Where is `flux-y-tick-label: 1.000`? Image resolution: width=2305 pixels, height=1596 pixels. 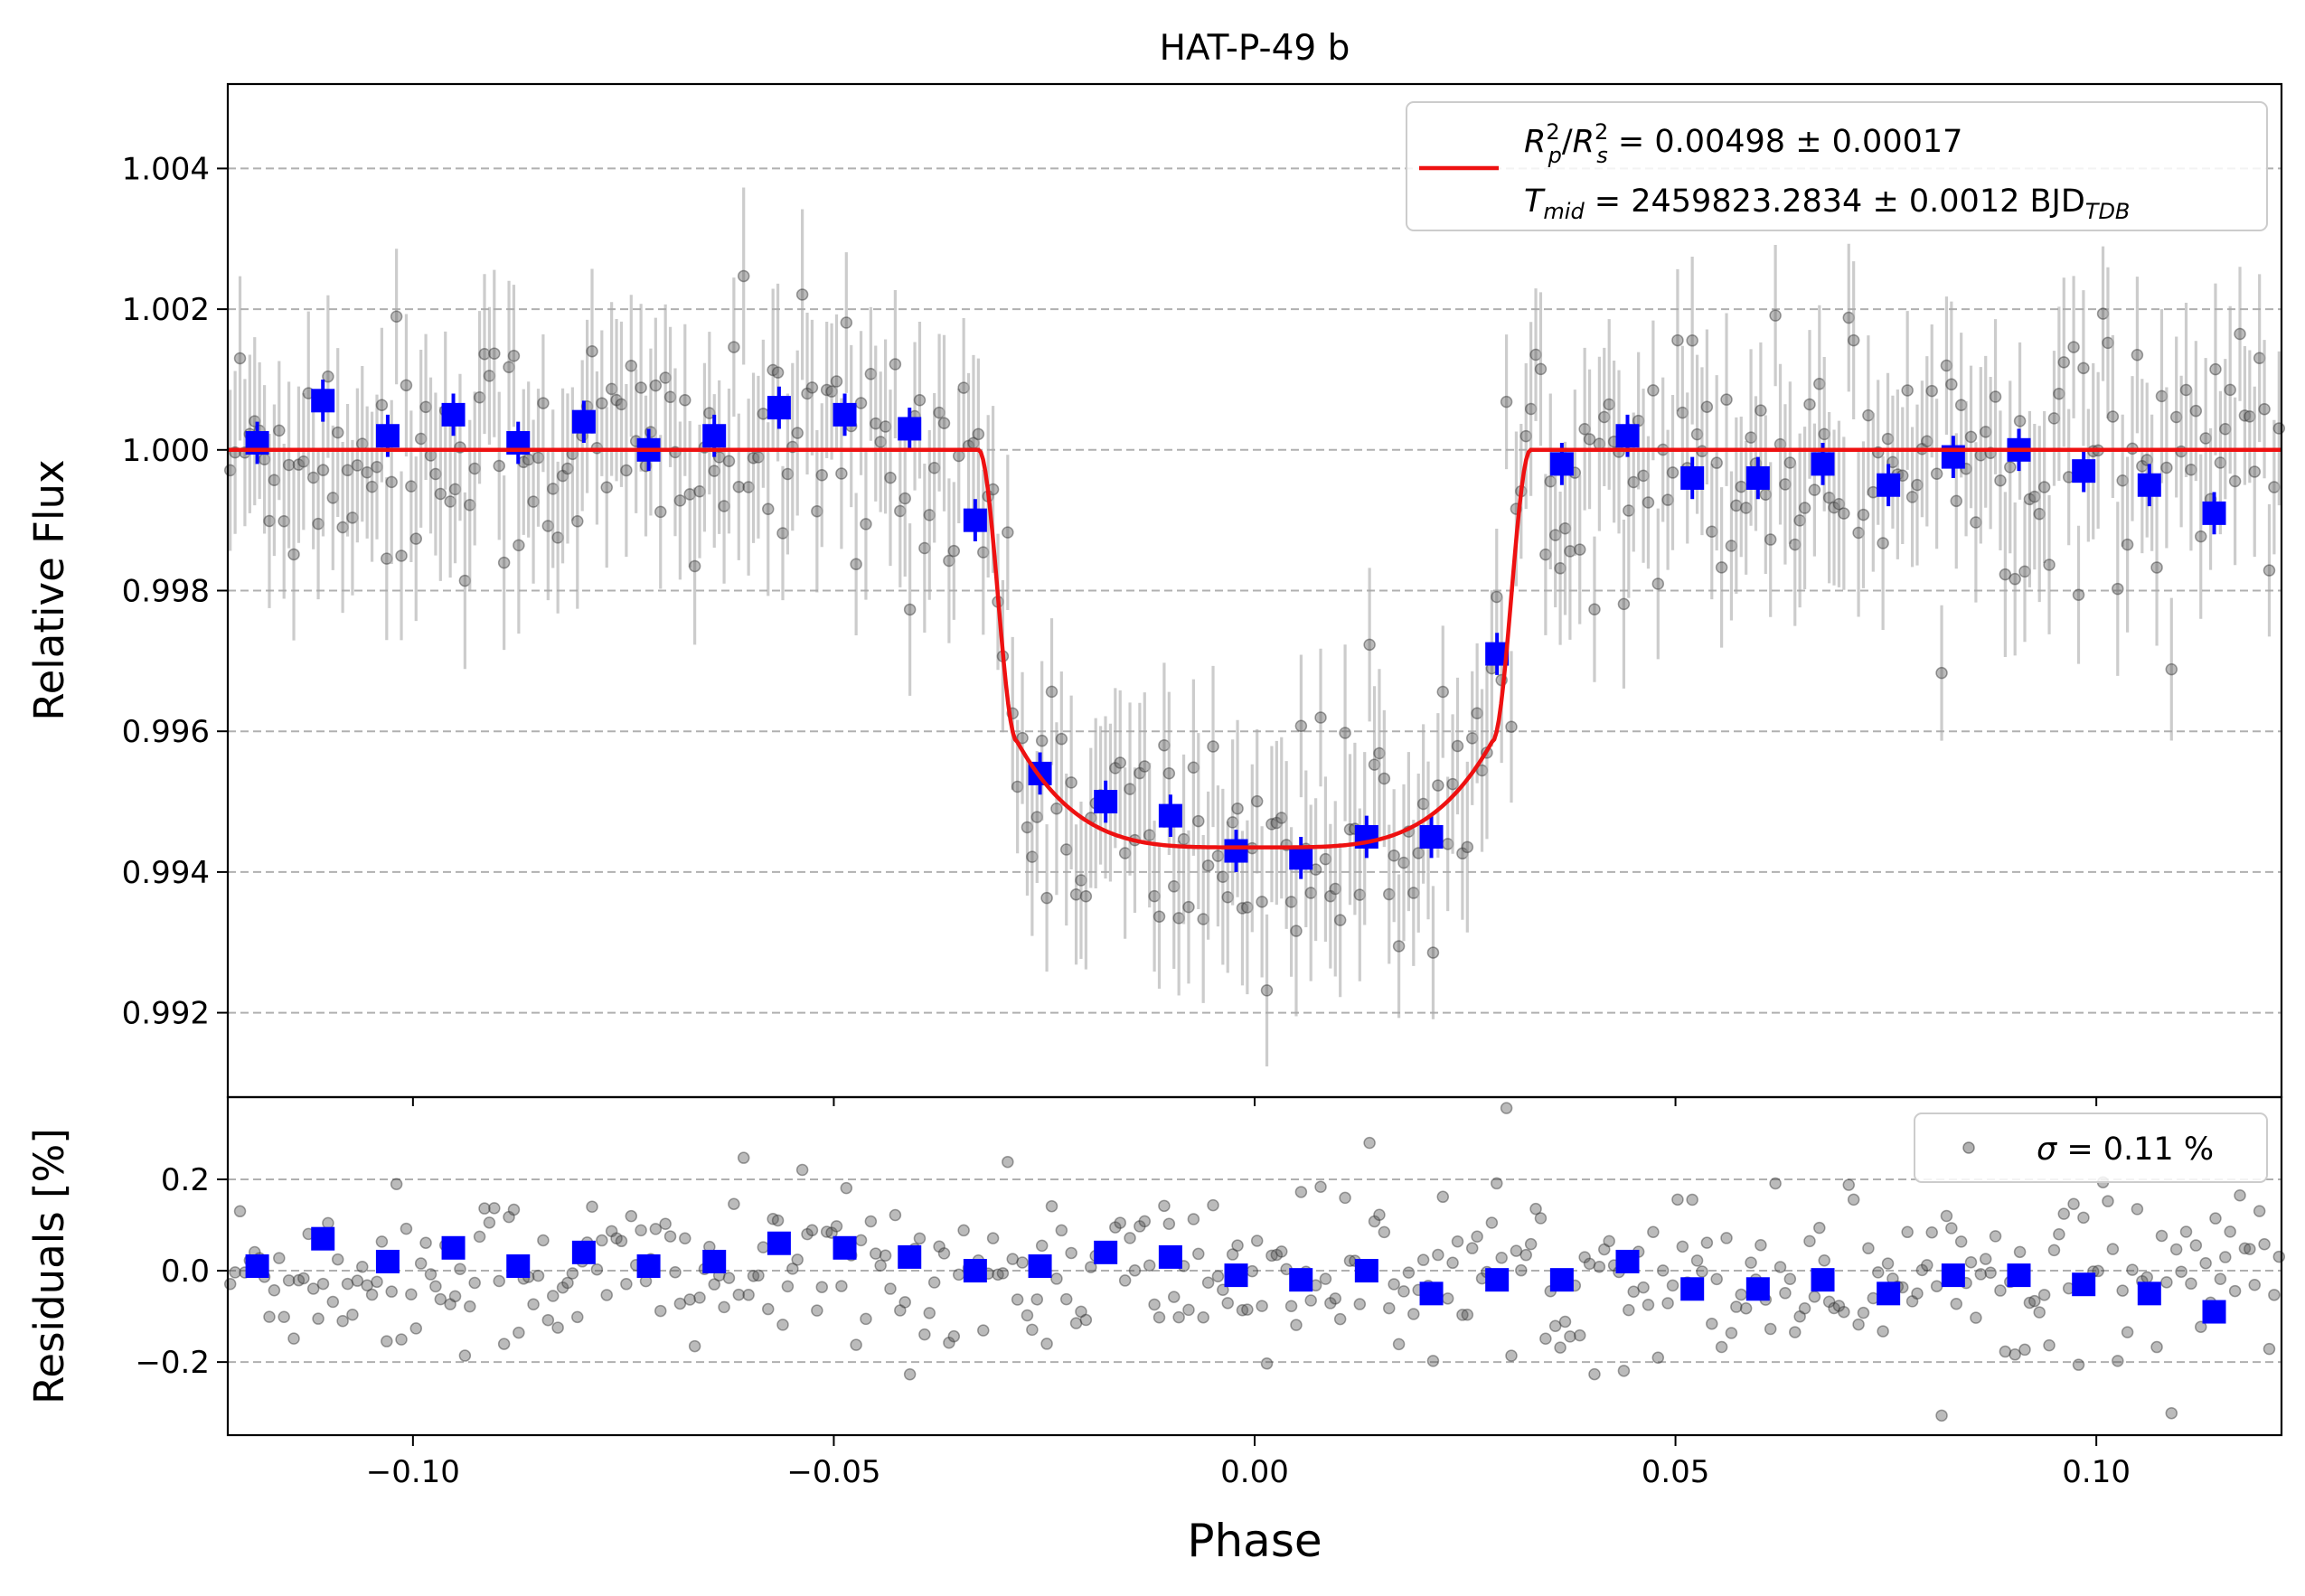 flux-y-tick-label: 1.000 is located at coordinates (166, 451).